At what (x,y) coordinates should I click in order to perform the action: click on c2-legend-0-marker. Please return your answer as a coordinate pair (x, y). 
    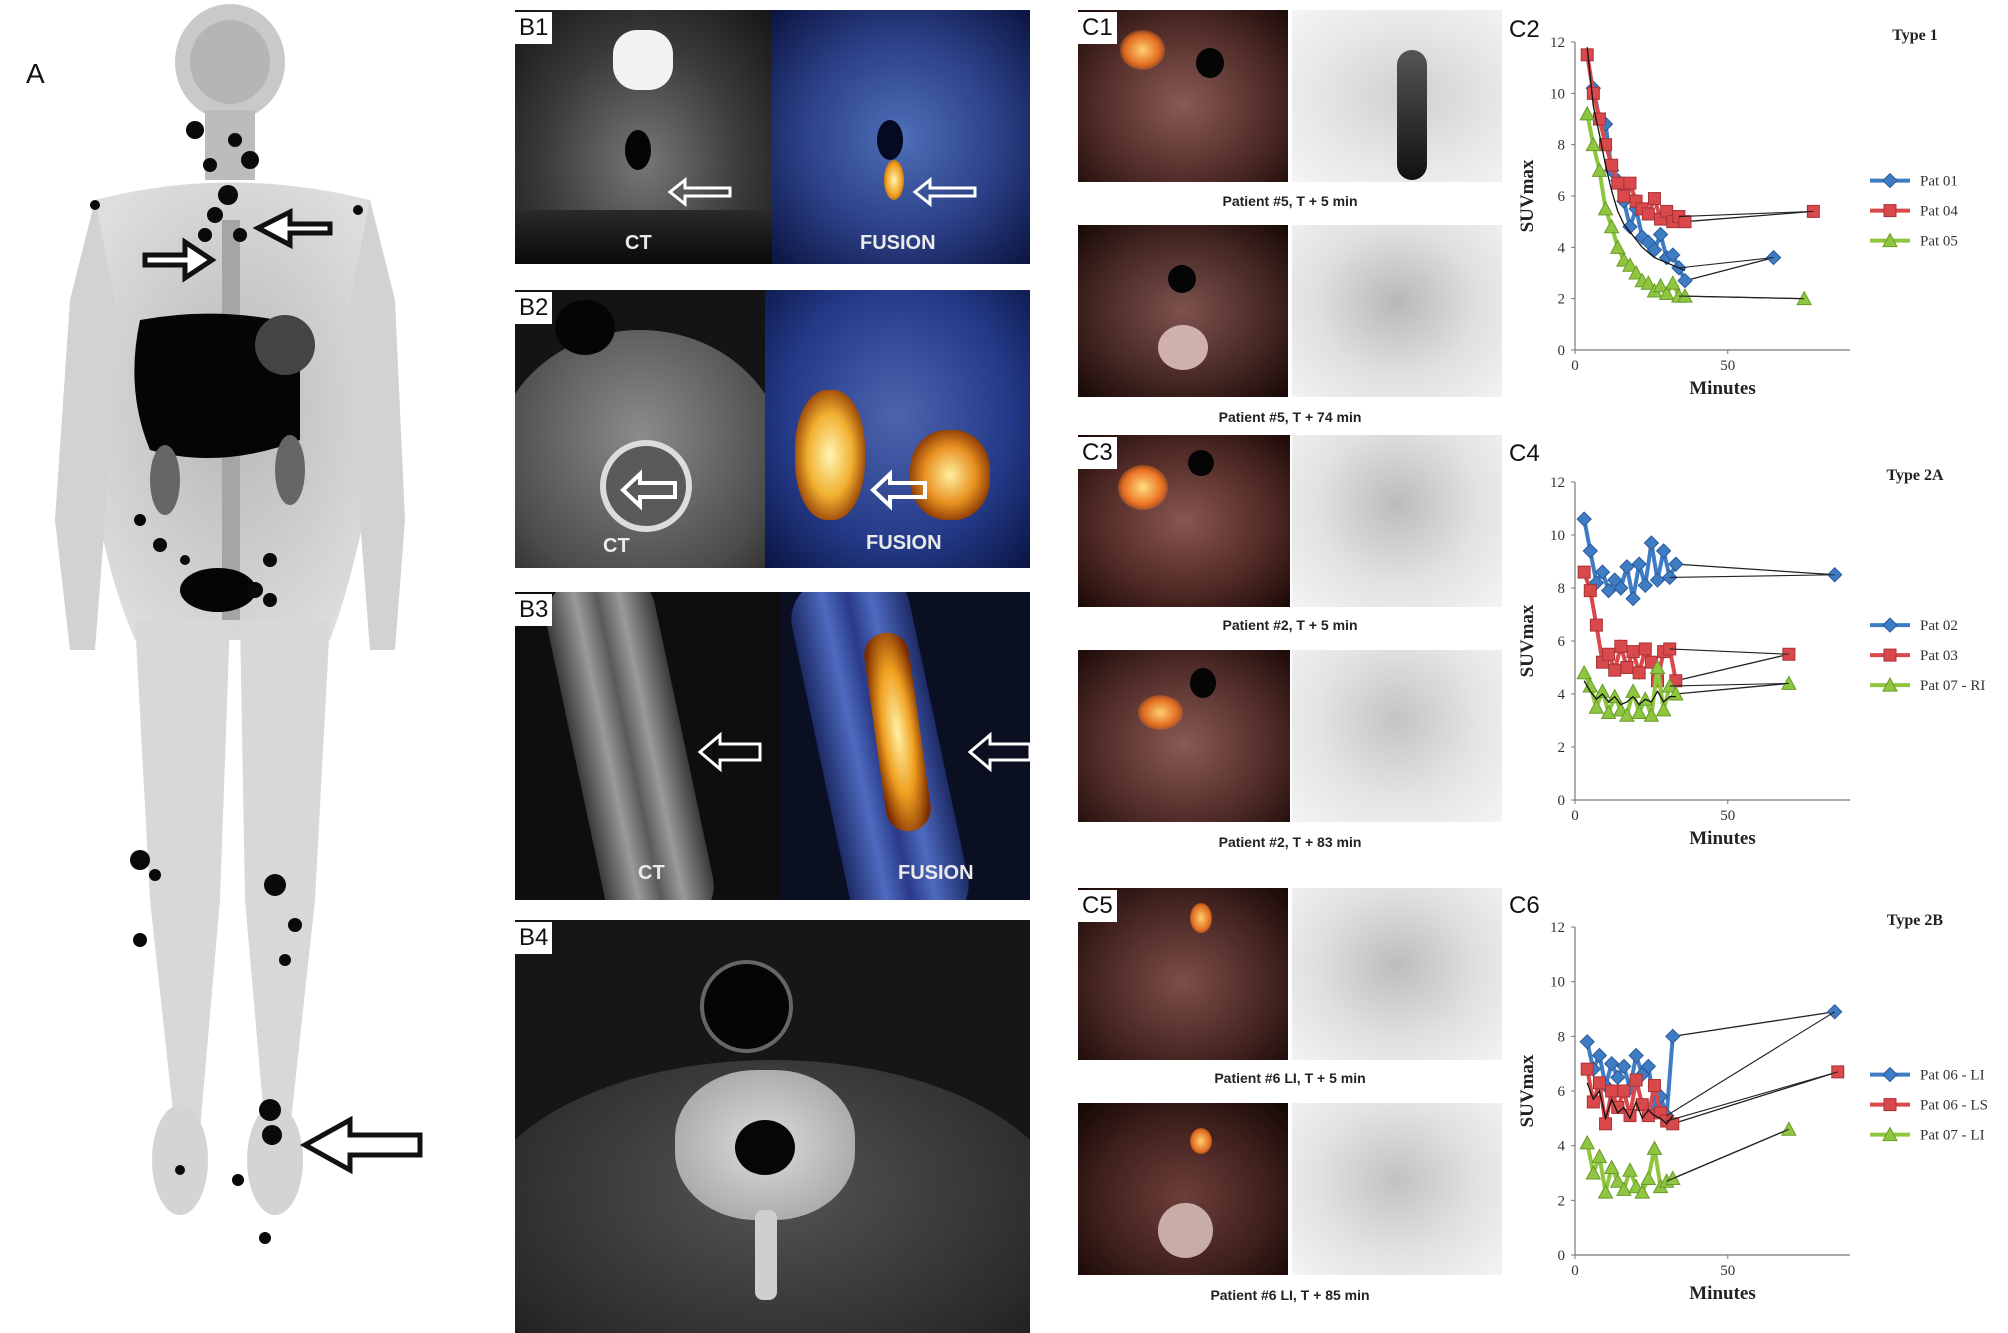
    Looking at the image, I should click on (1890, 180).